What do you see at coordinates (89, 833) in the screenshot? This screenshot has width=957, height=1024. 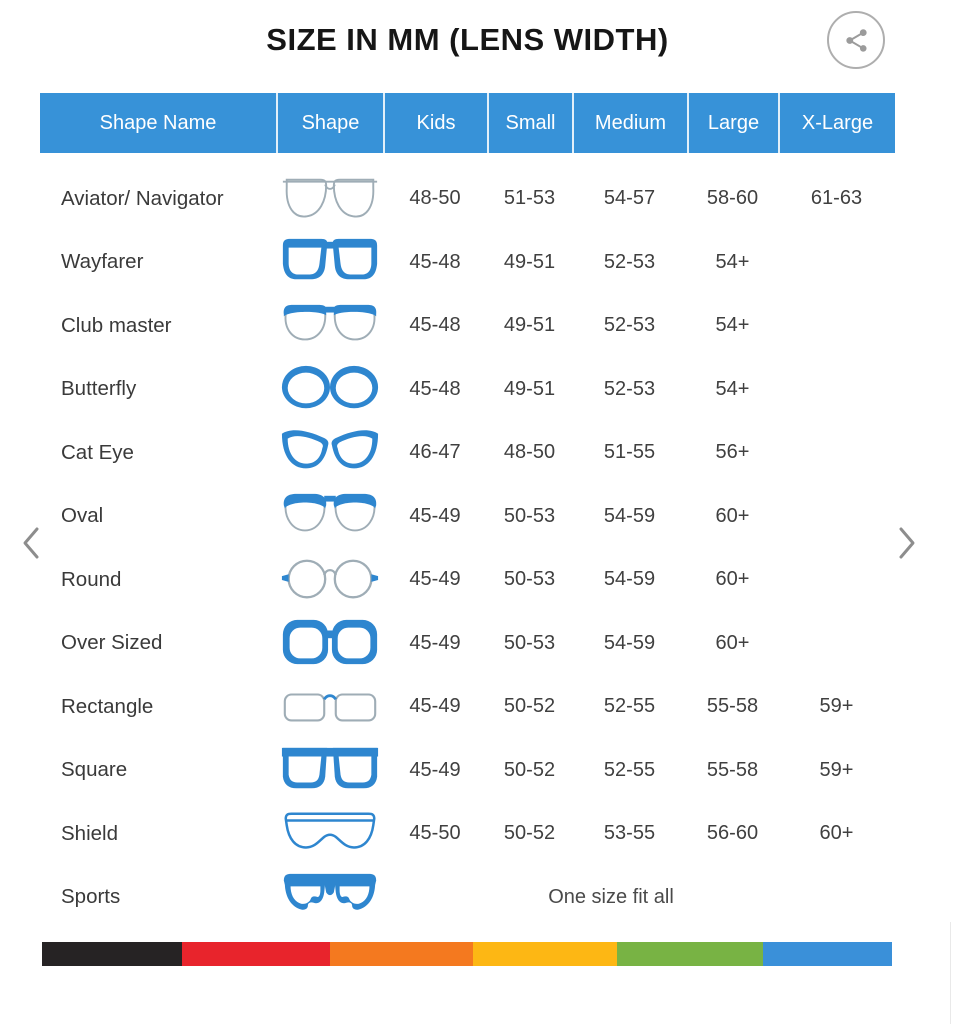 I see `shape-name: Shield` at bounding box center [89, 833].